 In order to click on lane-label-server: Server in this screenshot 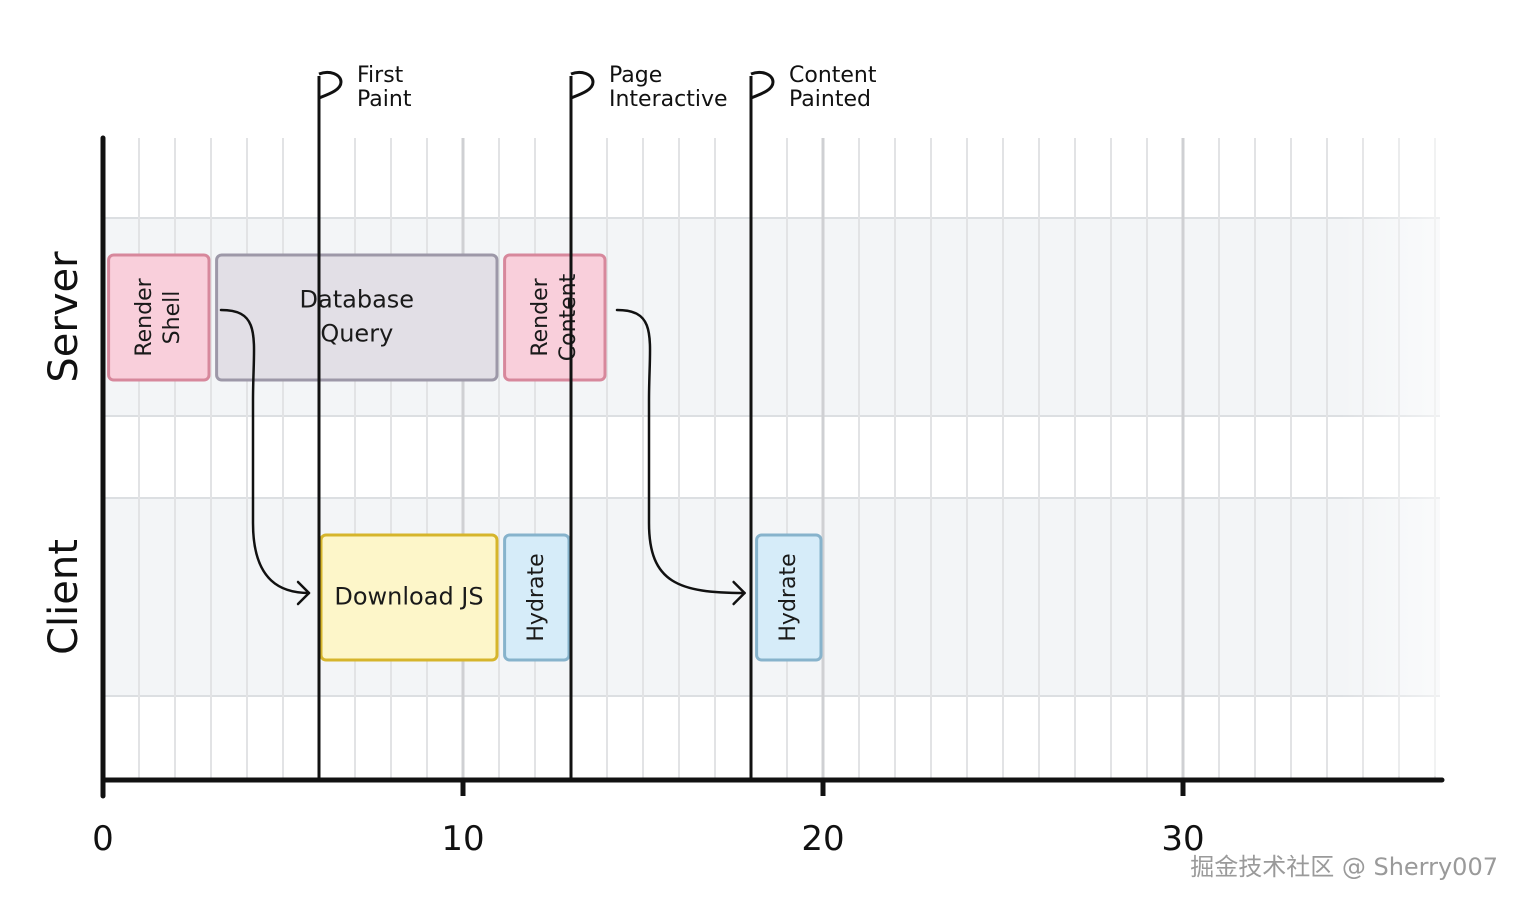, I will do `click(64, 317)`.